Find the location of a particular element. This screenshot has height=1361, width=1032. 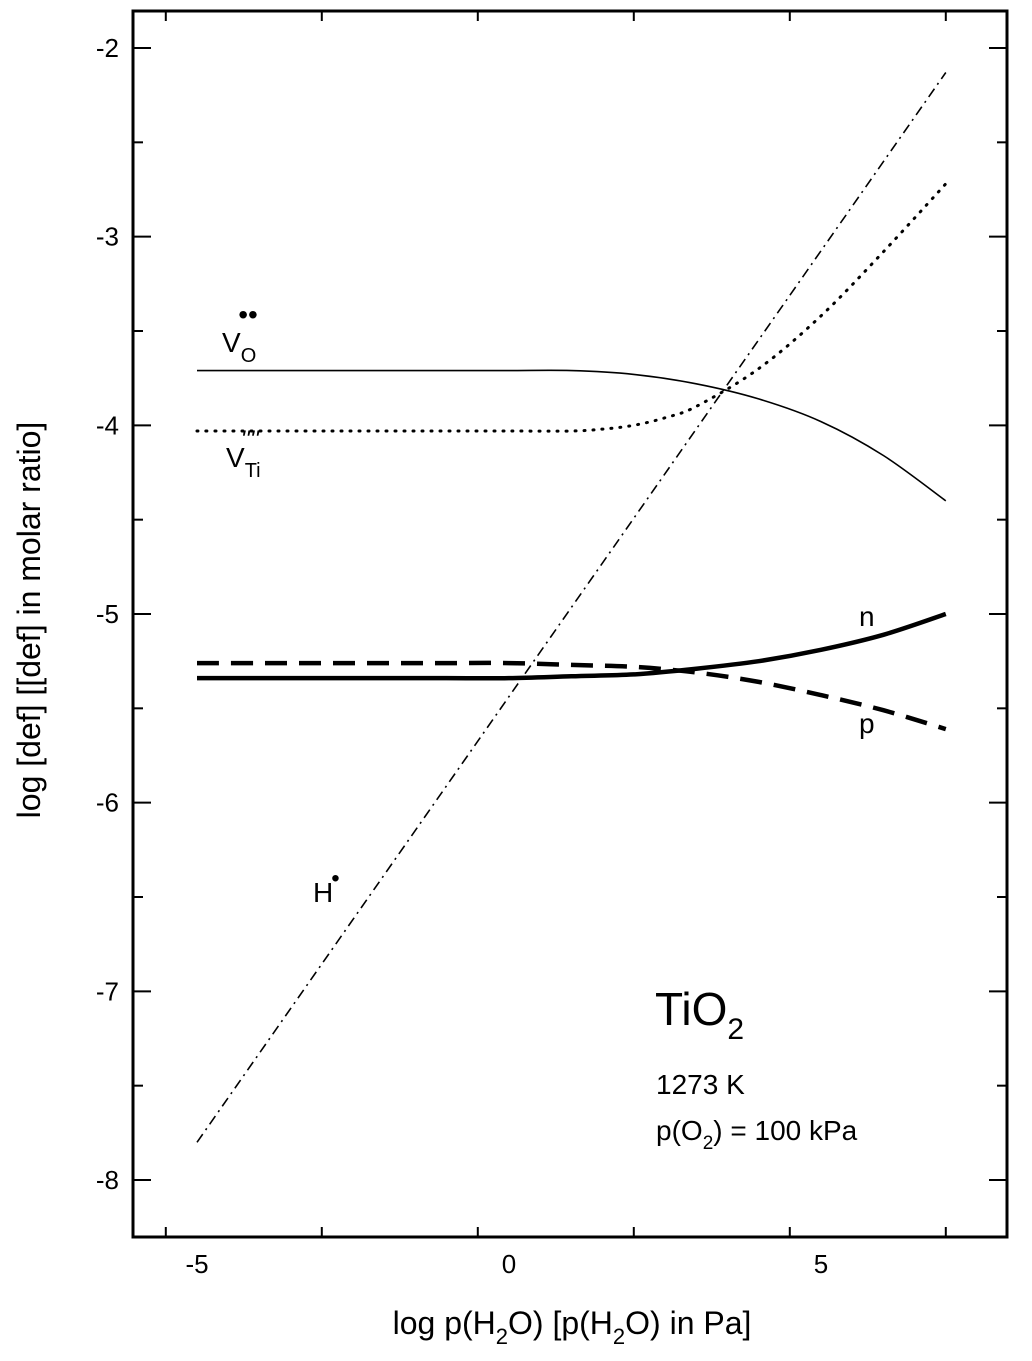

series-label-v-o: VO •• is located at coordinates (240, 333).